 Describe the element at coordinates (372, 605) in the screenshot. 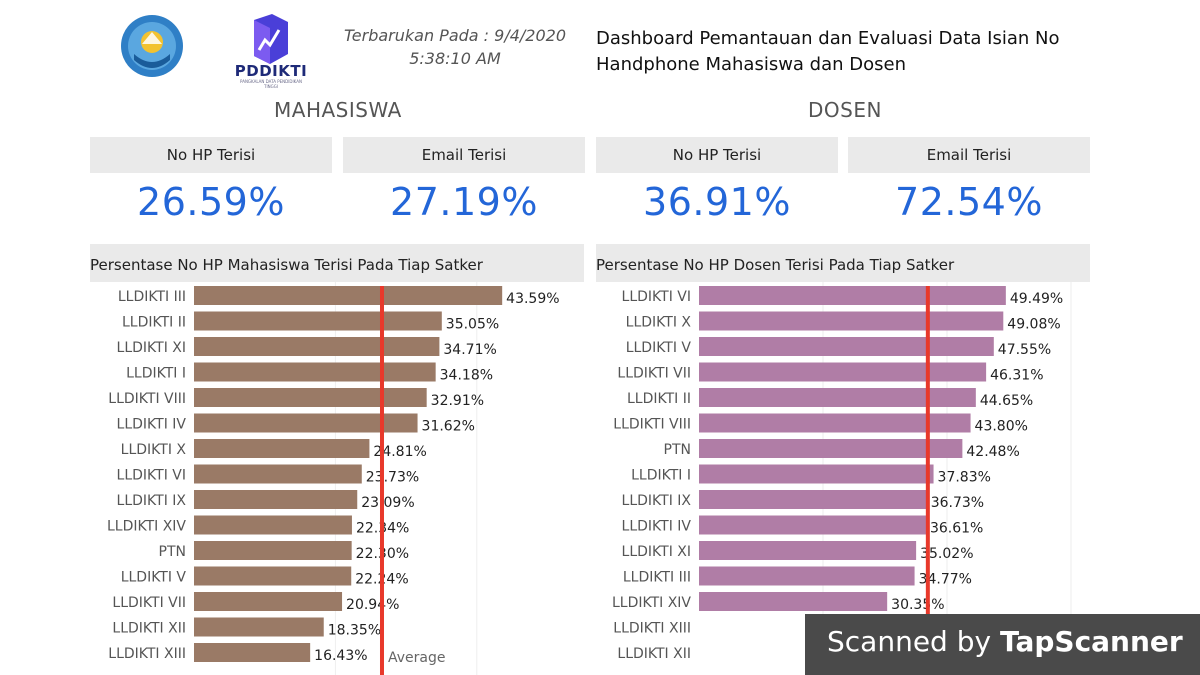

I see `data-label: 20.94%` at that location.